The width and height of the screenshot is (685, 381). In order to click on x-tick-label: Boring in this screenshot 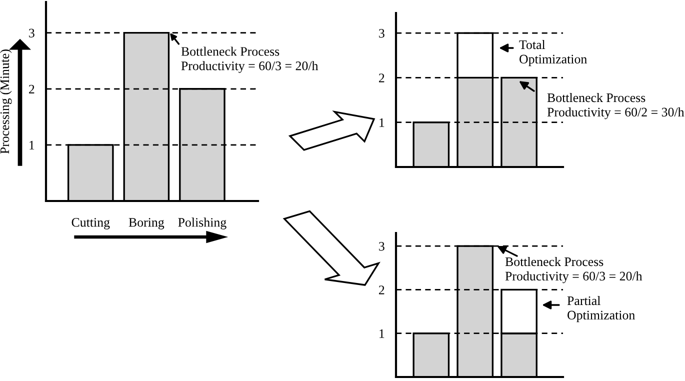, I will do `click(146, 224)`.